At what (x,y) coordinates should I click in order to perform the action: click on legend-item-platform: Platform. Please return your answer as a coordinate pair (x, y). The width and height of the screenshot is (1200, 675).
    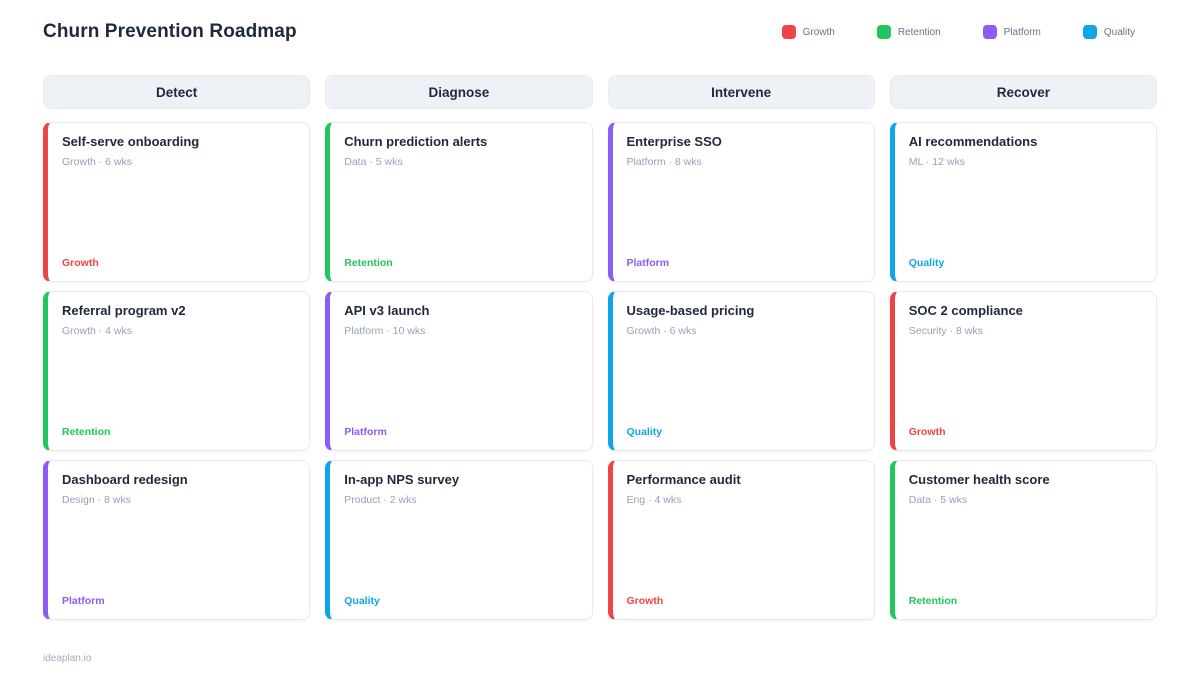
    Looking at the image, I should click on (1011, 32).